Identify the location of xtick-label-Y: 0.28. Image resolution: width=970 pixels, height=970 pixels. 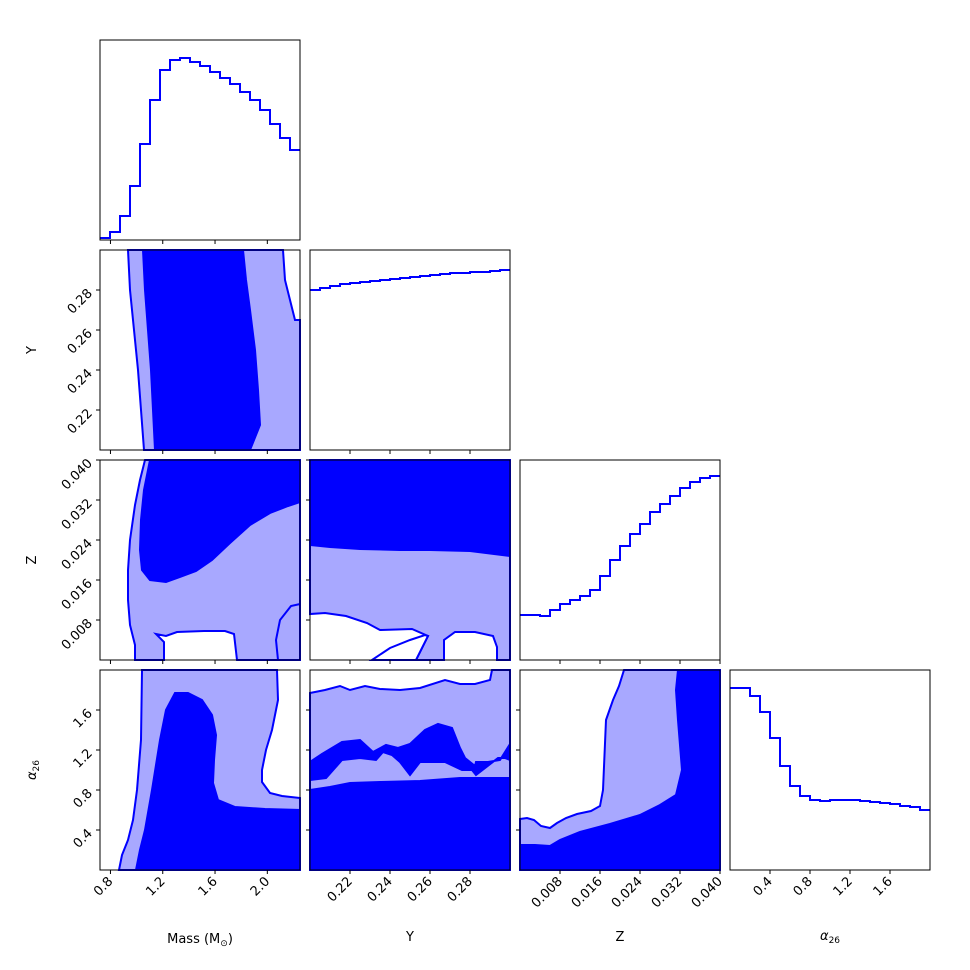
(460, 889).